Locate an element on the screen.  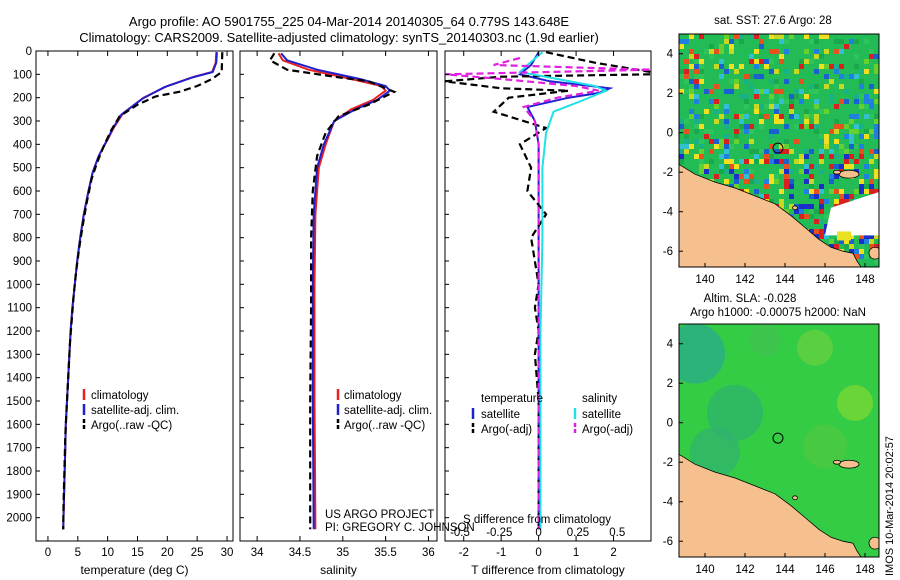
panel-temp-ytick-label: 400 is located at coordinates (22, 145).